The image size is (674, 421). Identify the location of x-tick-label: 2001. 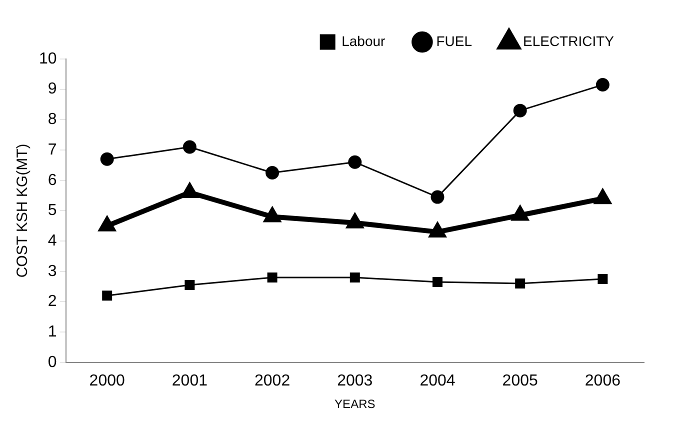
(190, 381).